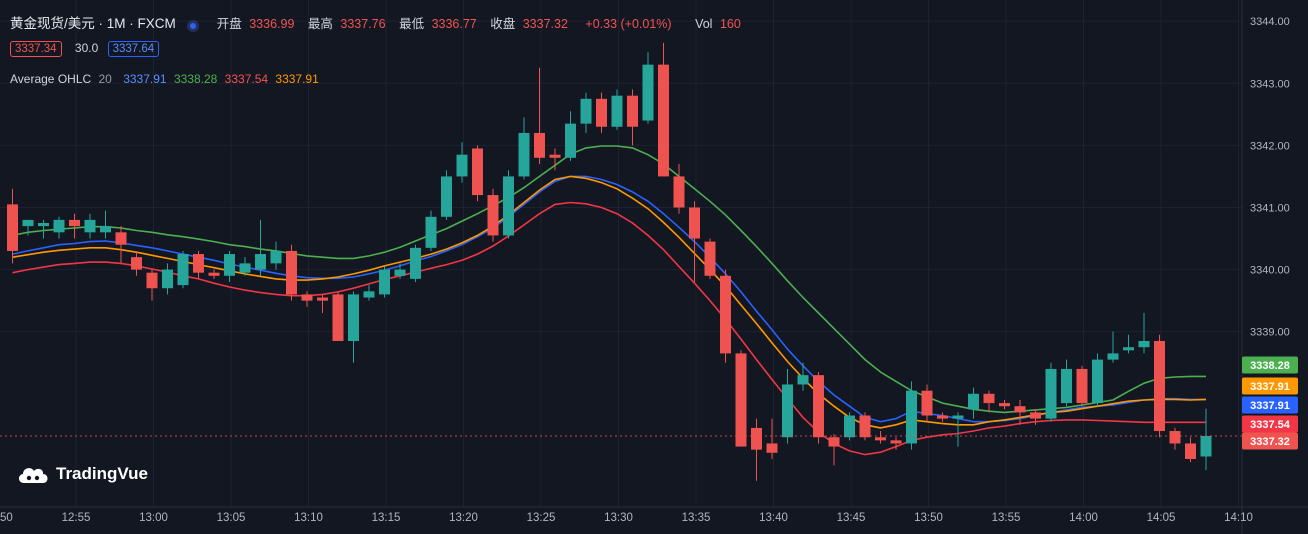 The width and height of the screenshot is (1308, 534). I want to click on price-tag-label: 3337.54, so click(1270, 425).